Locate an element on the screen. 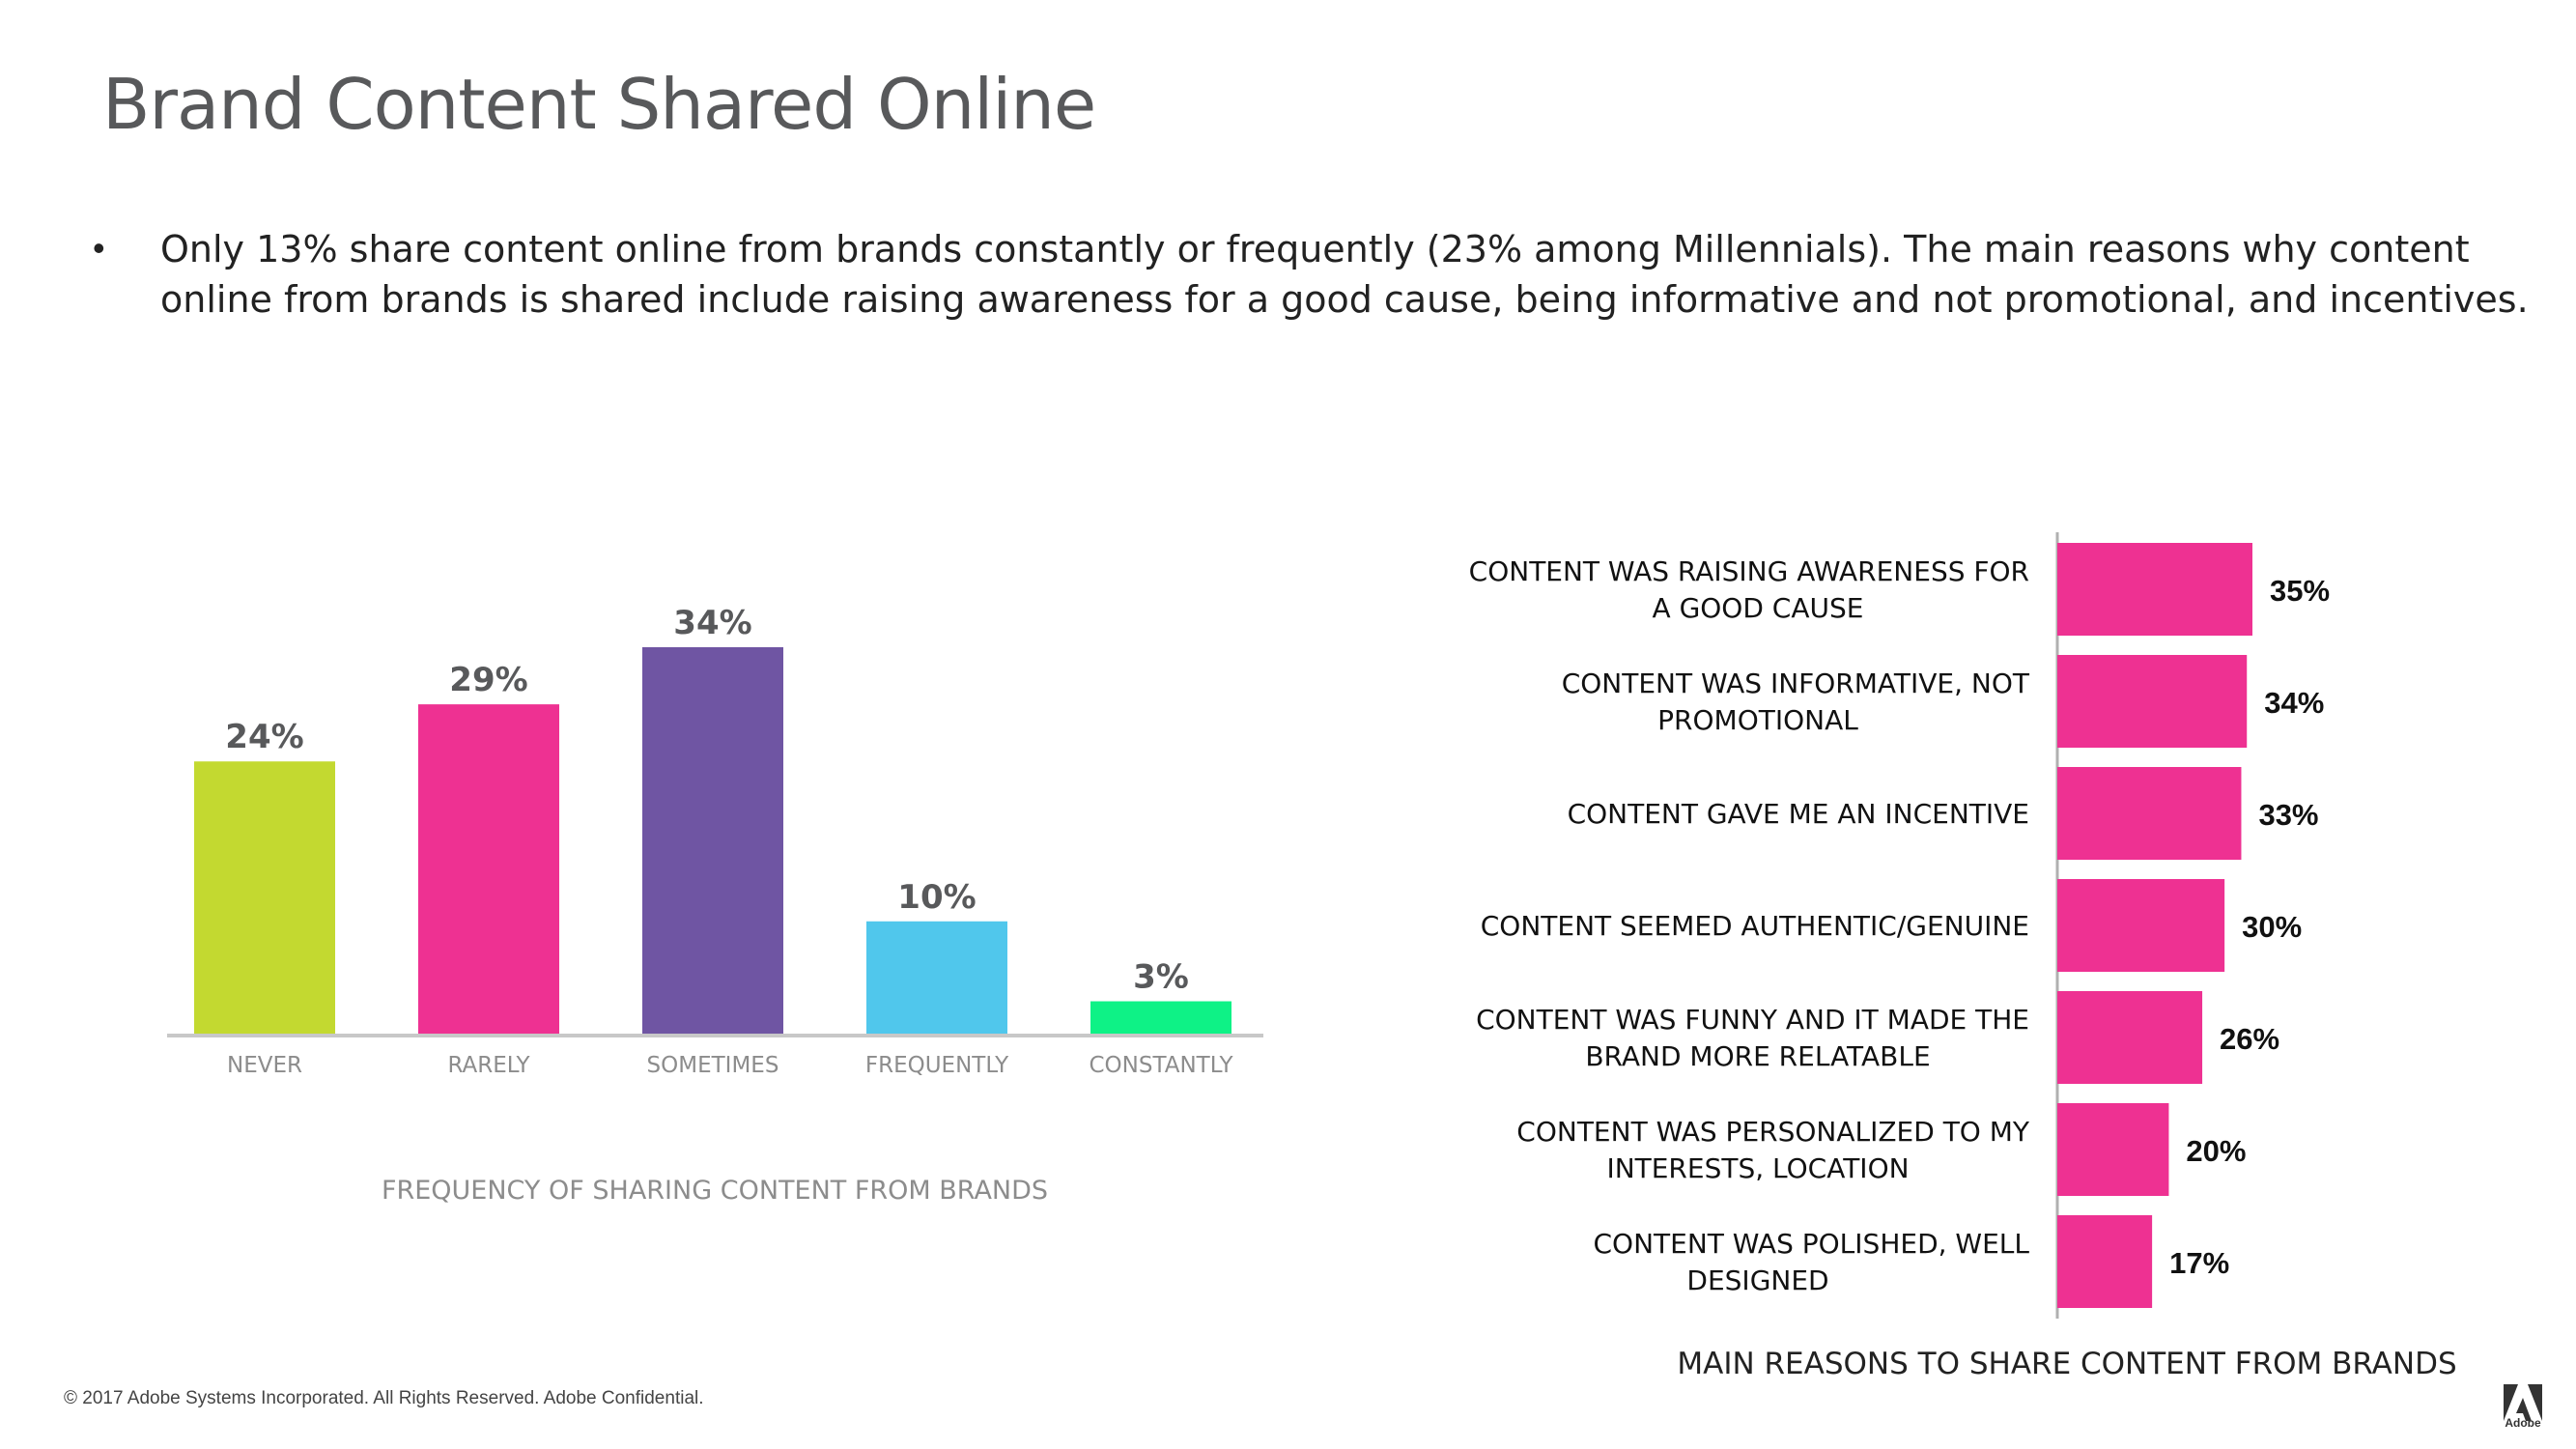  reason-value-label: 34% is located at coordinates (2294, 703).